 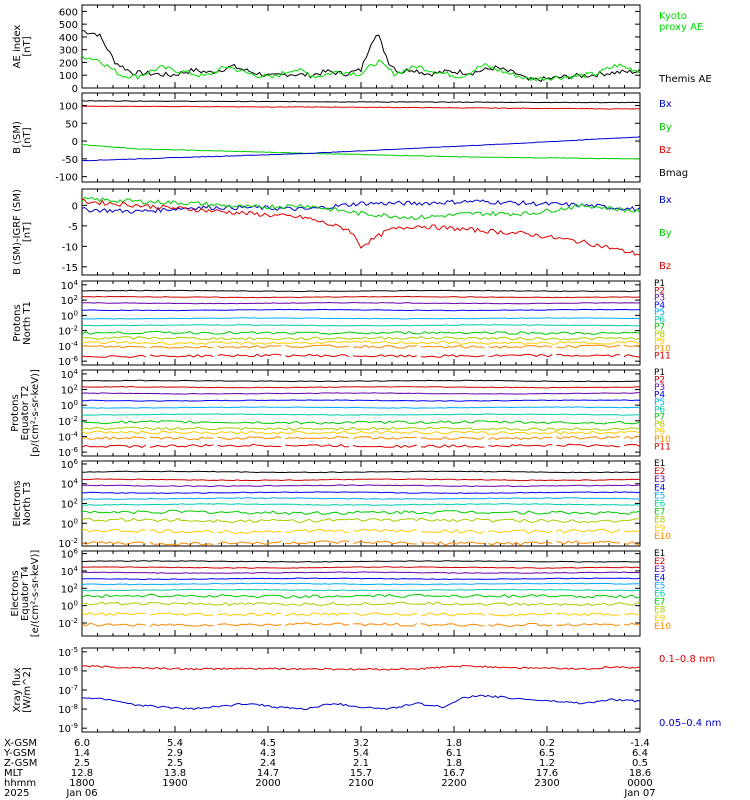 I want to click on legend-label: E6, so click(x=660, y=505).